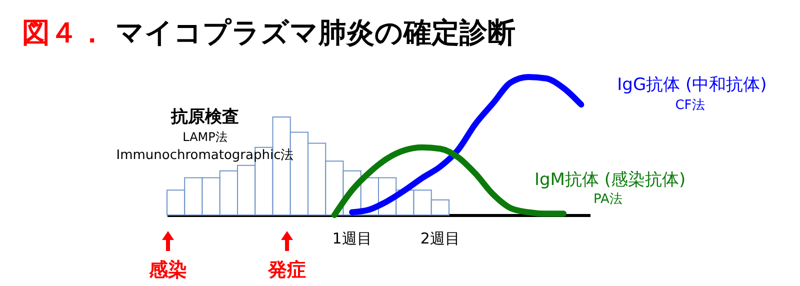  Describe the element at coordinates (690, 105) in the screenshot. I see `text: CF法` at that location.